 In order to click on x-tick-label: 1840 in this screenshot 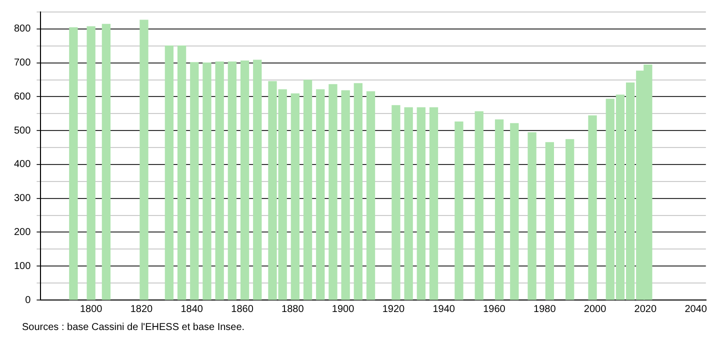, I will do `click(192, 309)`.